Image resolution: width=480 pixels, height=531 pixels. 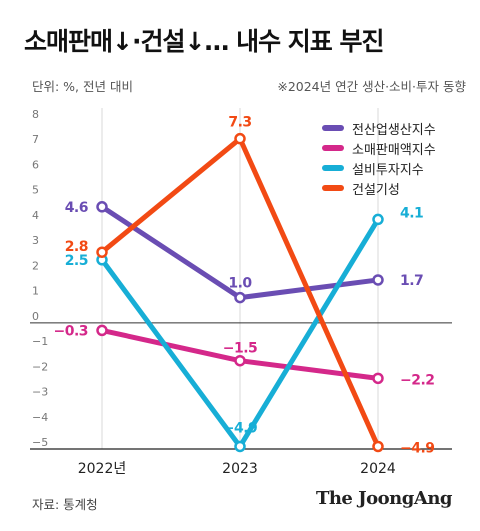 What do you see at coordinates (102, 469) in the screenshot?
I see `x-tick-label: 2022년` at bounding box center [102, 469].